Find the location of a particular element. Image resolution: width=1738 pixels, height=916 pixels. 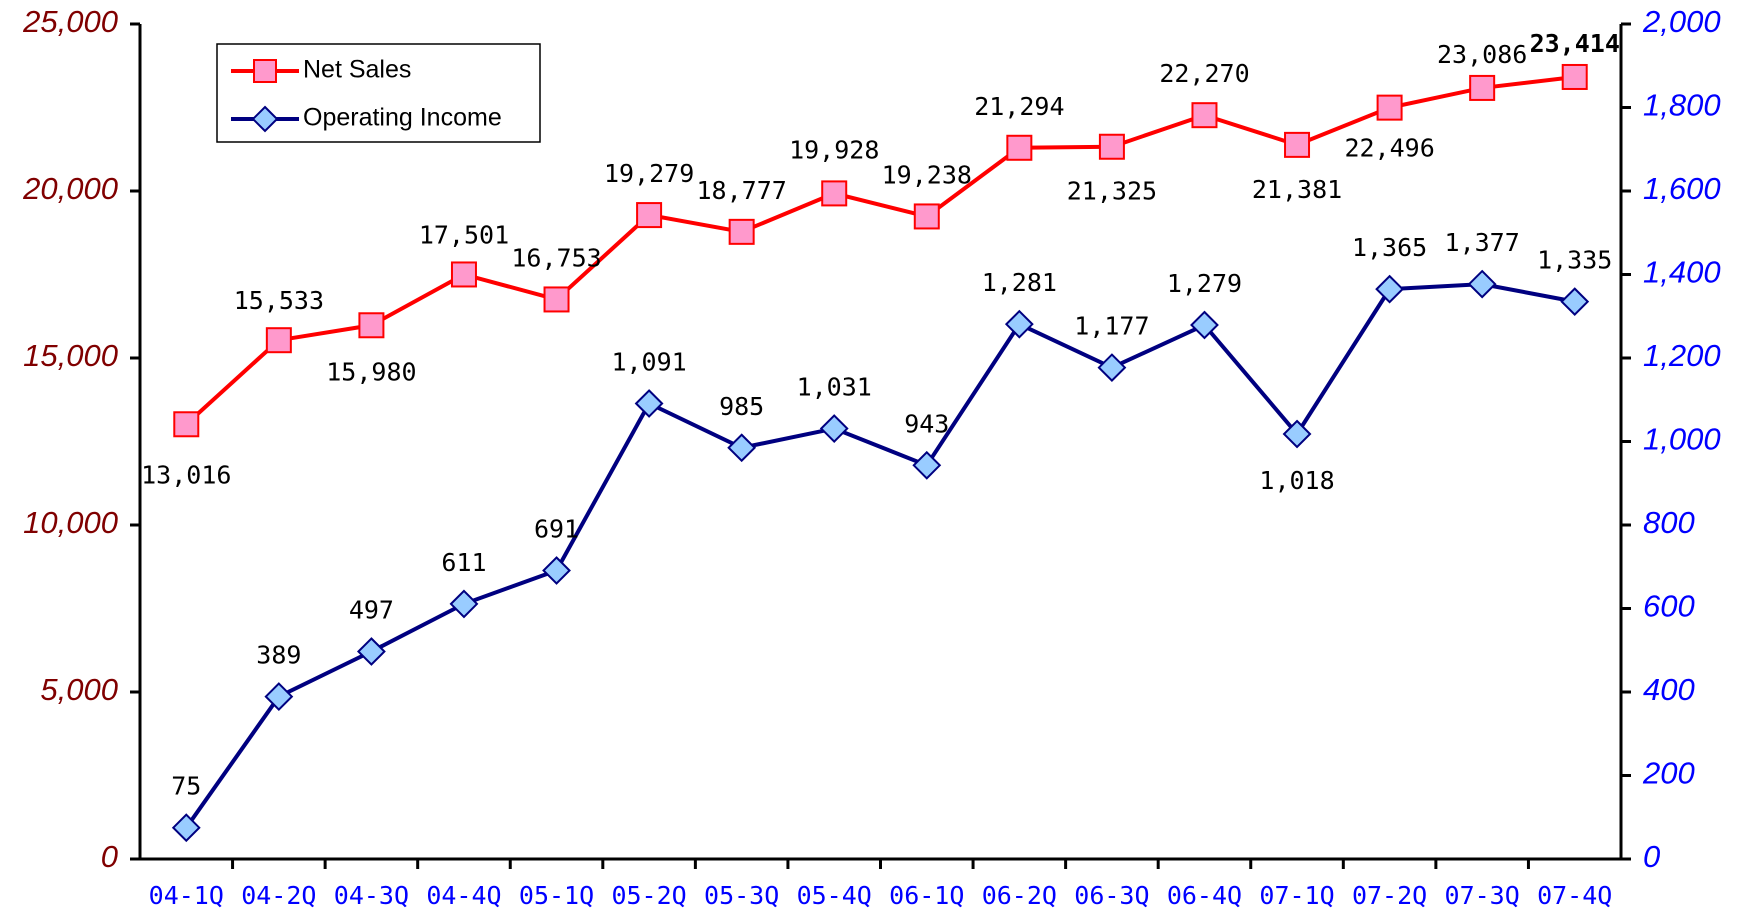

y2-tick-label: 1,200 is located at coordinates (1682, 355).